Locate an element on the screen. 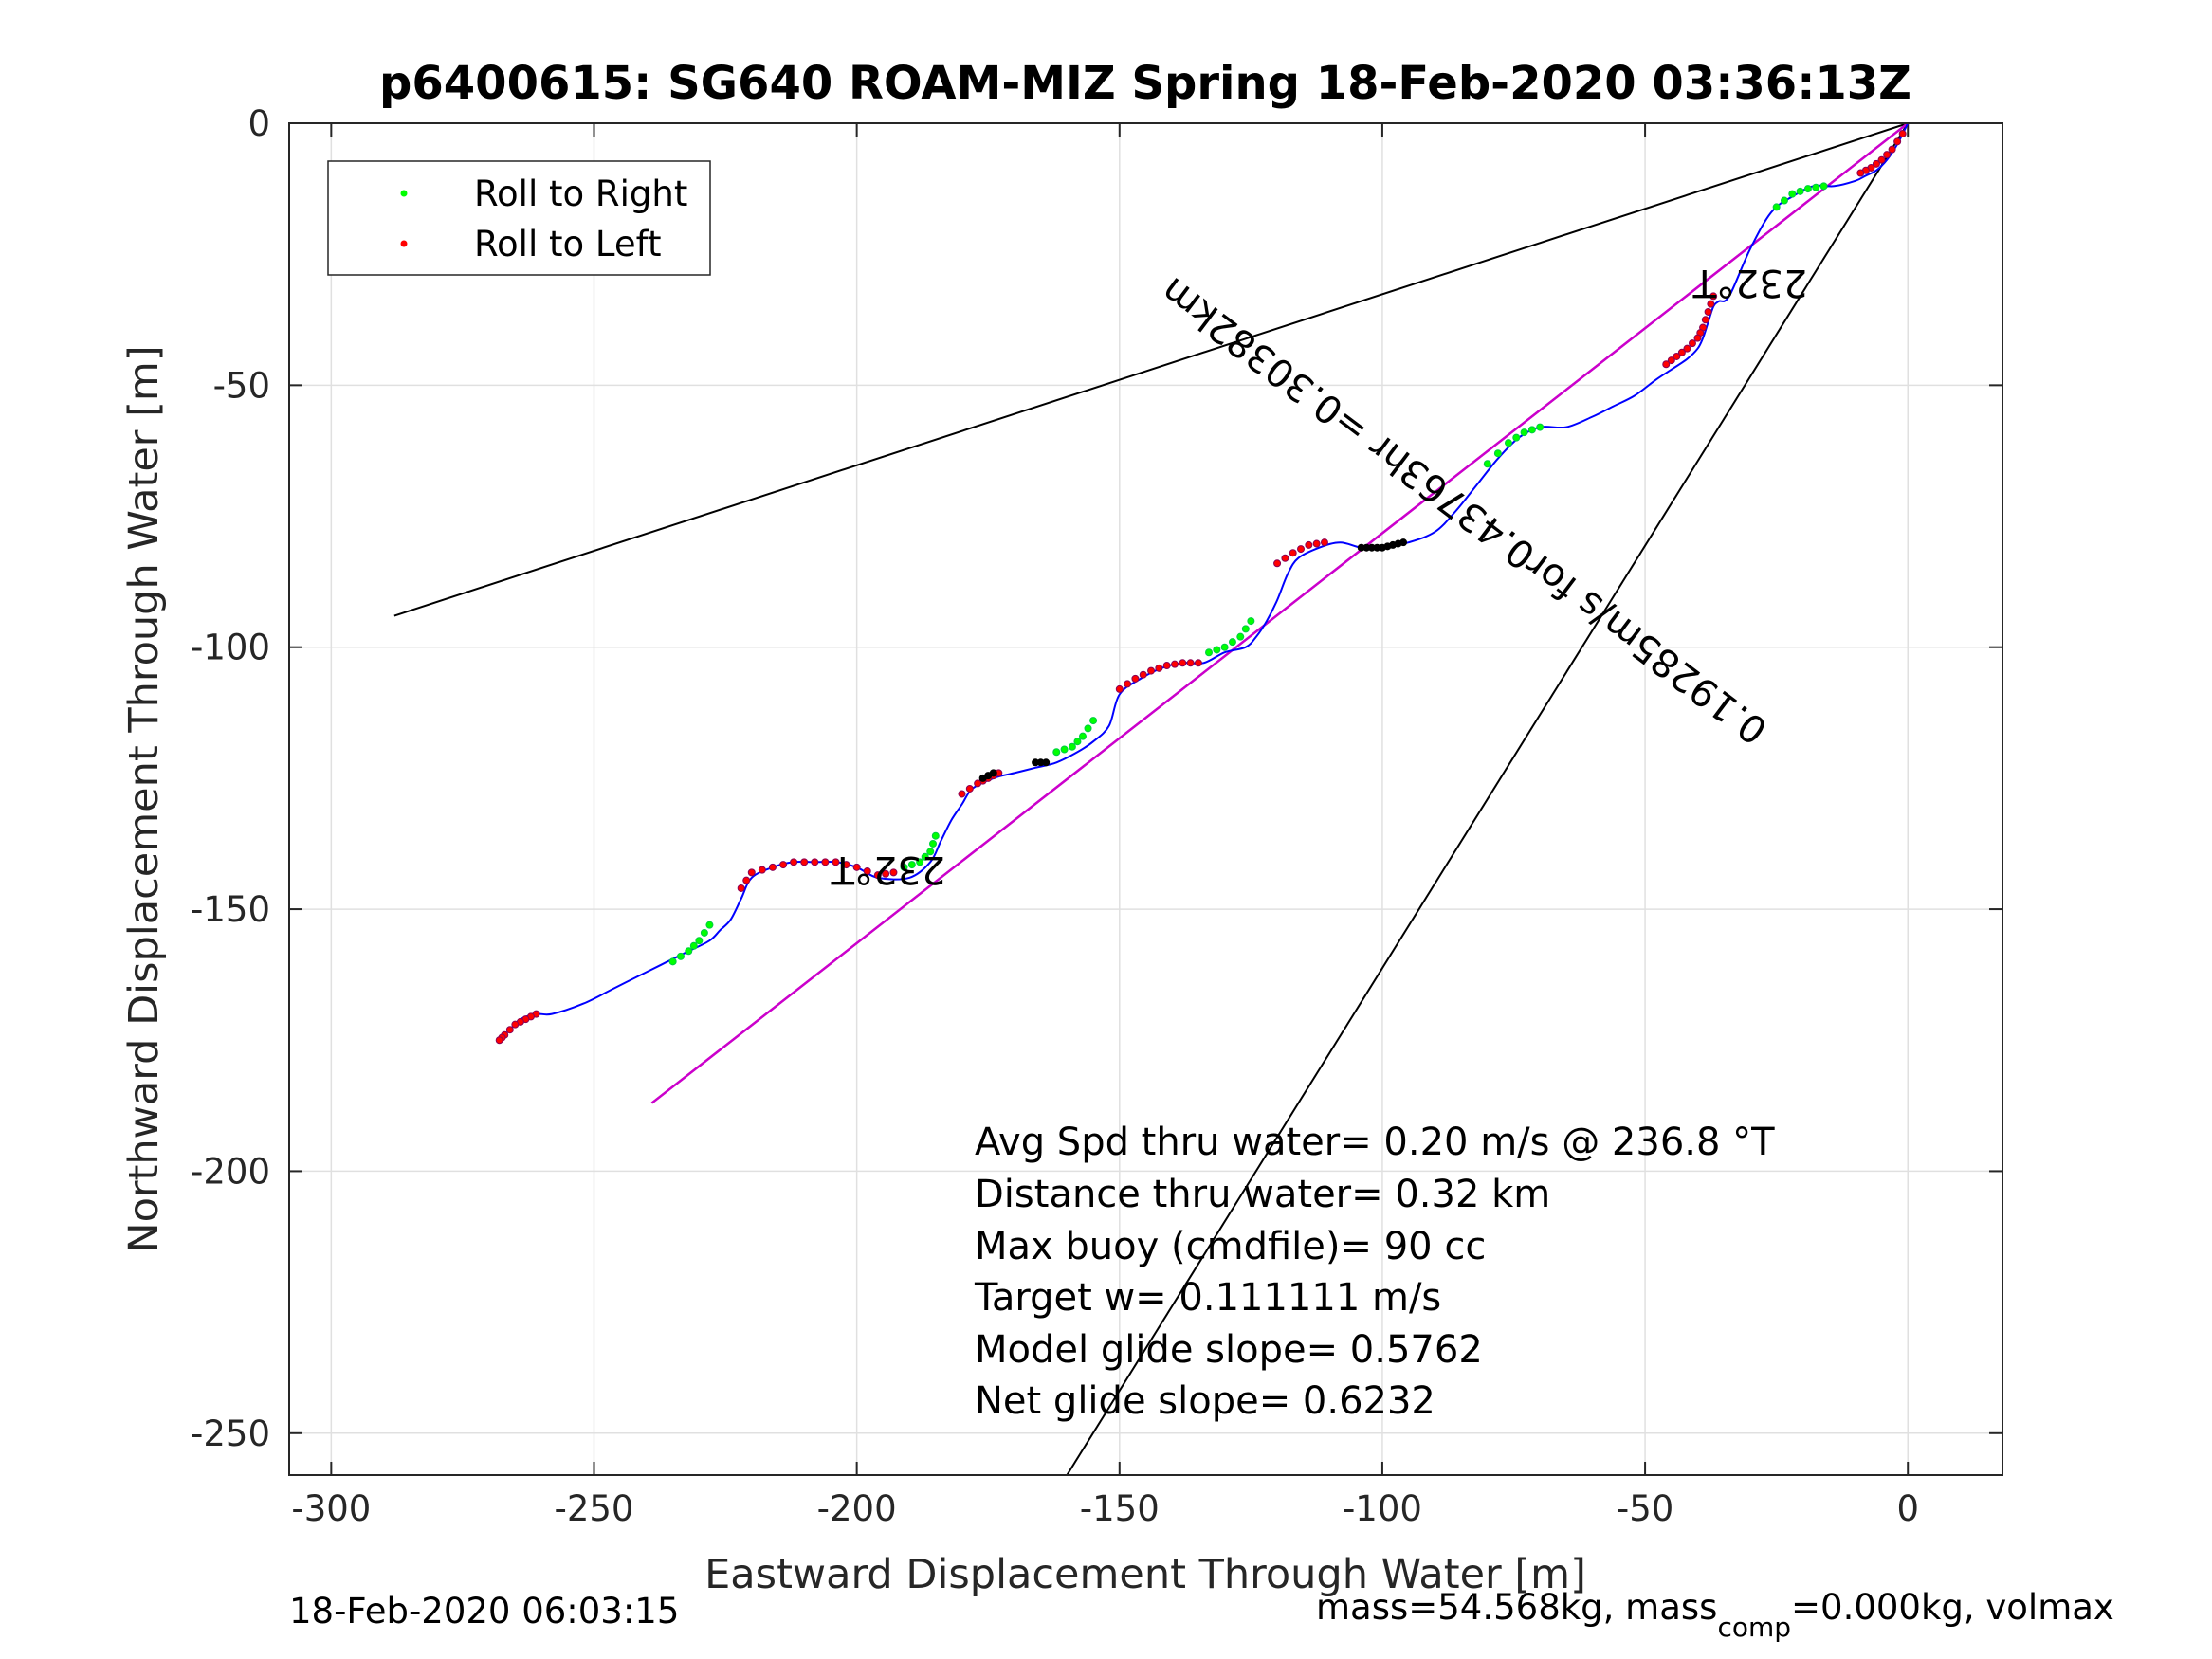  x-tick-label: -300 is located at coordinates (331, 1508).